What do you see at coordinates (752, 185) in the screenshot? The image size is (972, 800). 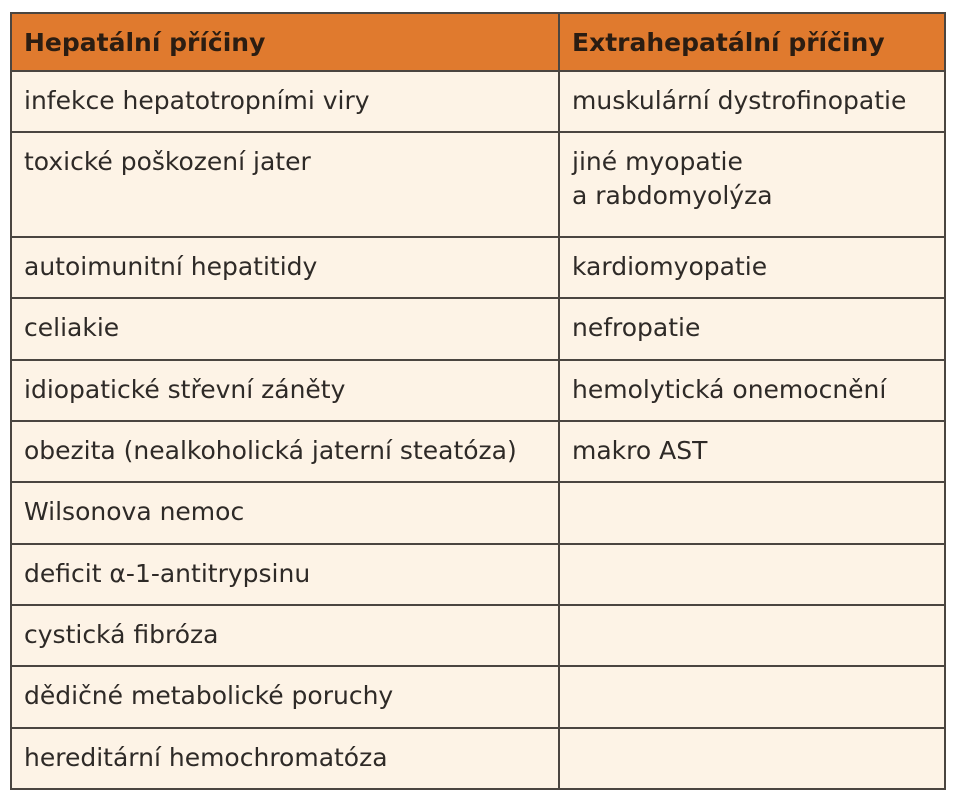 I see `table-cell: jiné myopatie a rabdomyolýza` at bounding box center [752, 185].